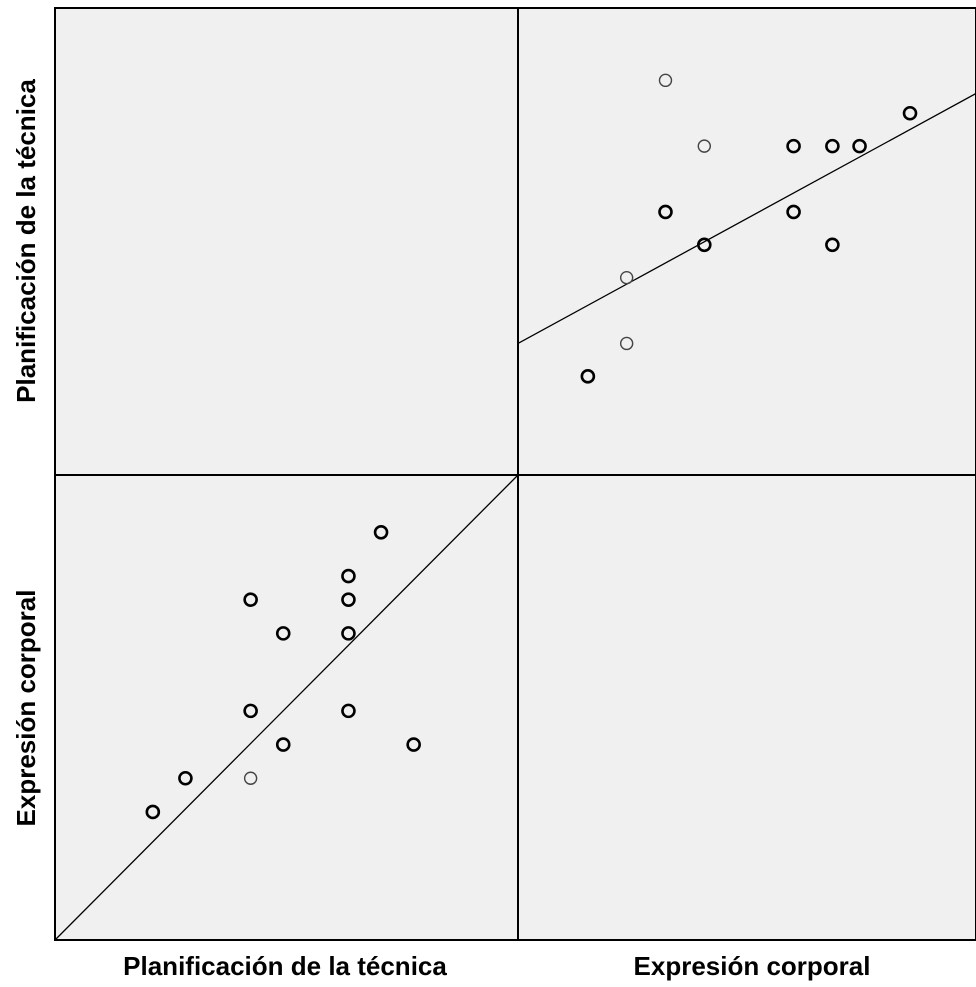 The height and width of the screenshot is (987, 976). Describe the element at coordinates (26, 708) in the screenshot. I see `row-label-bottom: Expresión corporal` at that location.